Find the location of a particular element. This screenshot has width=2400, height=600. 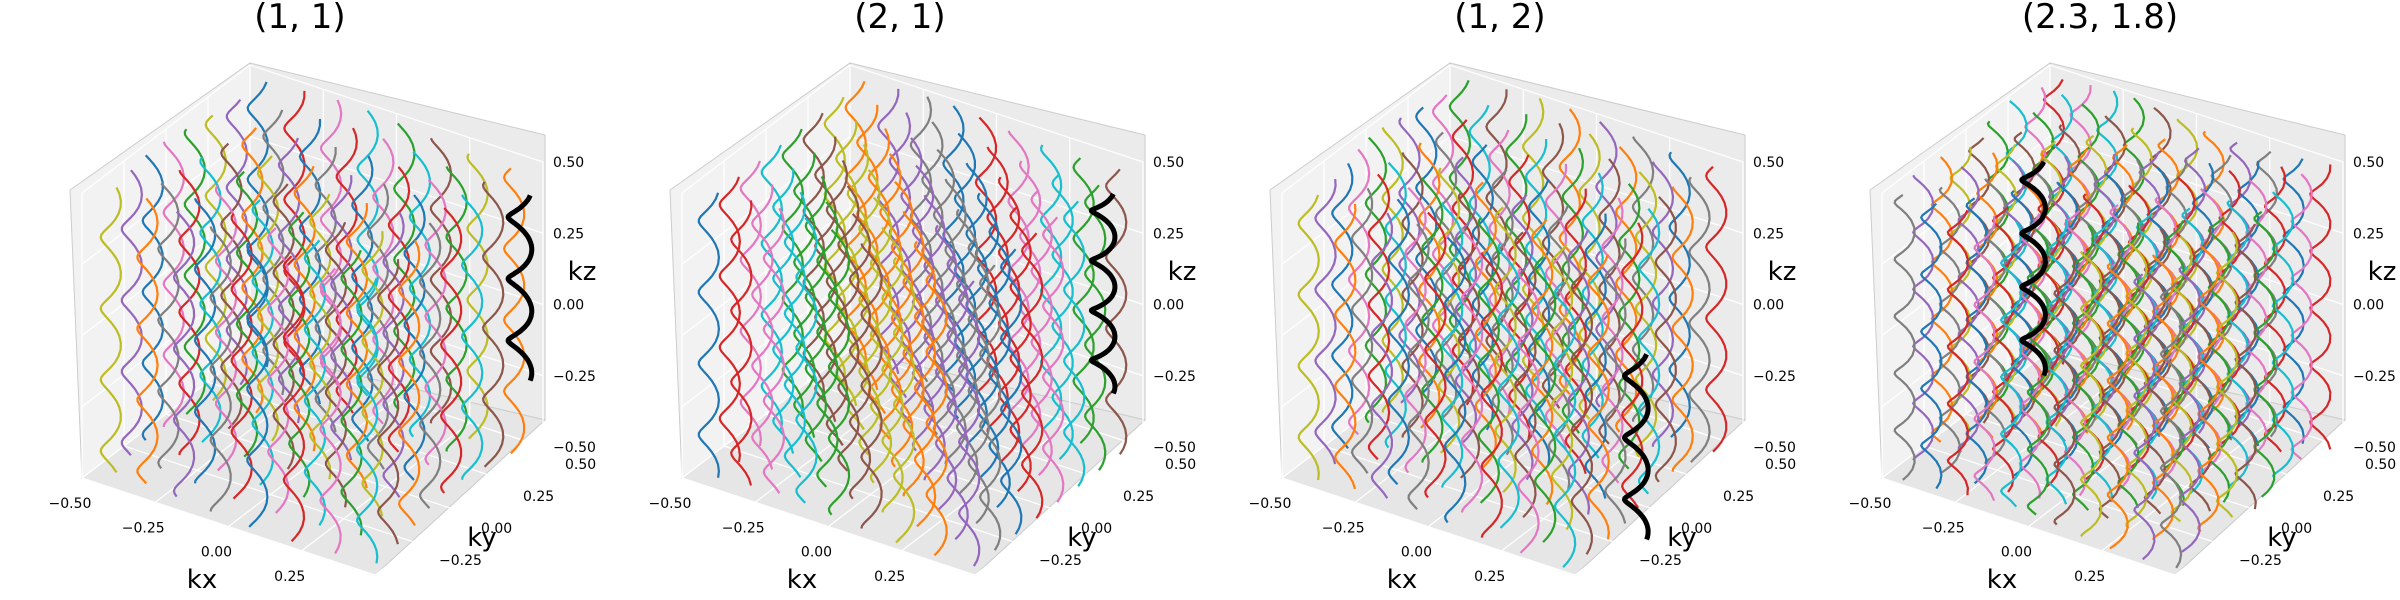

x-tick-label: 0.00 is located at coordinates (216, 553).